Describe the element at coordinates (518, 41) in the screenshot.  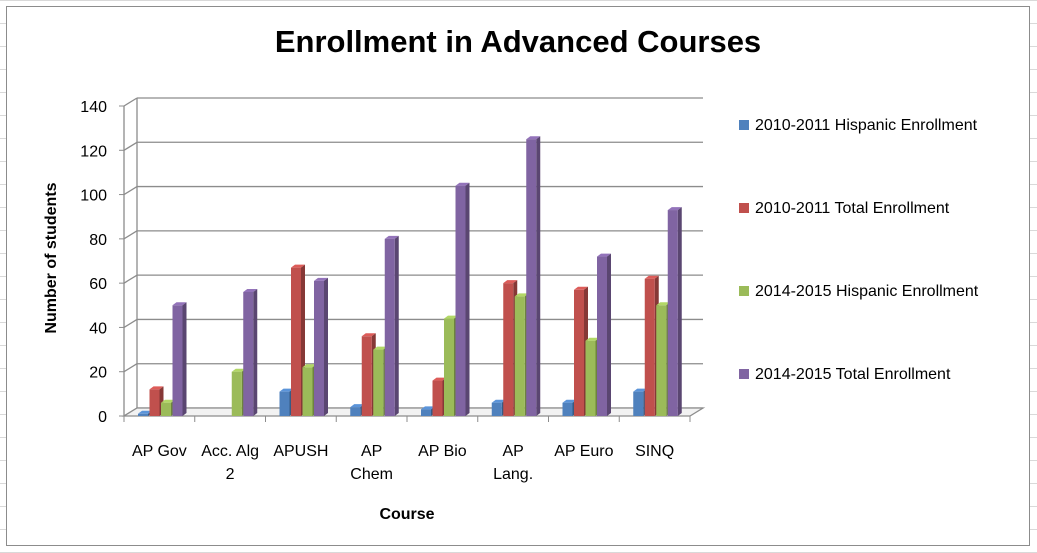
I see `chart-title: Enrollment in Advanced Courses` at that location.